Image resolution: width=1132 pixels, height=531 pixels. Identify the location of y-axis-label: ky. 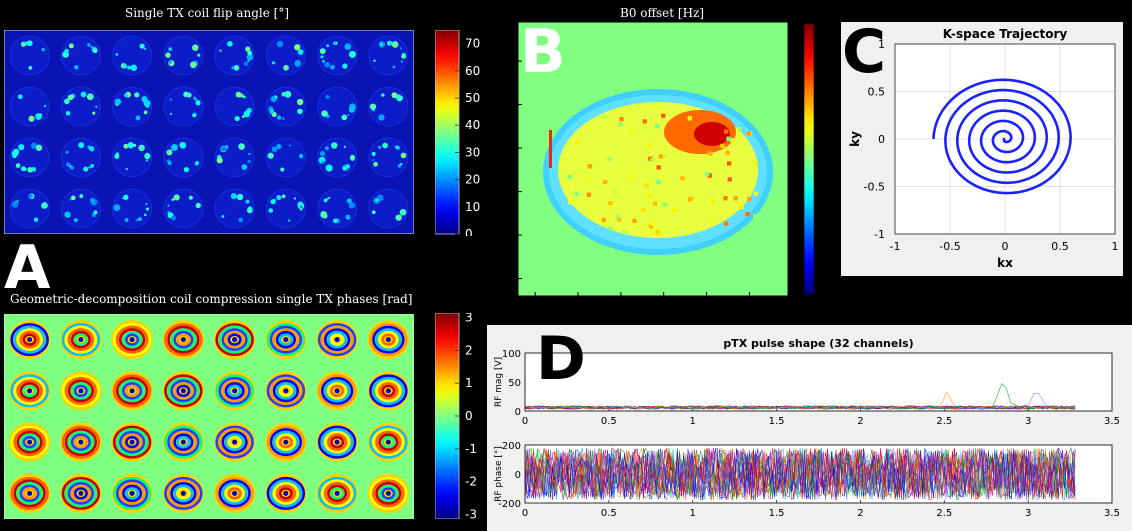
(855, 139).